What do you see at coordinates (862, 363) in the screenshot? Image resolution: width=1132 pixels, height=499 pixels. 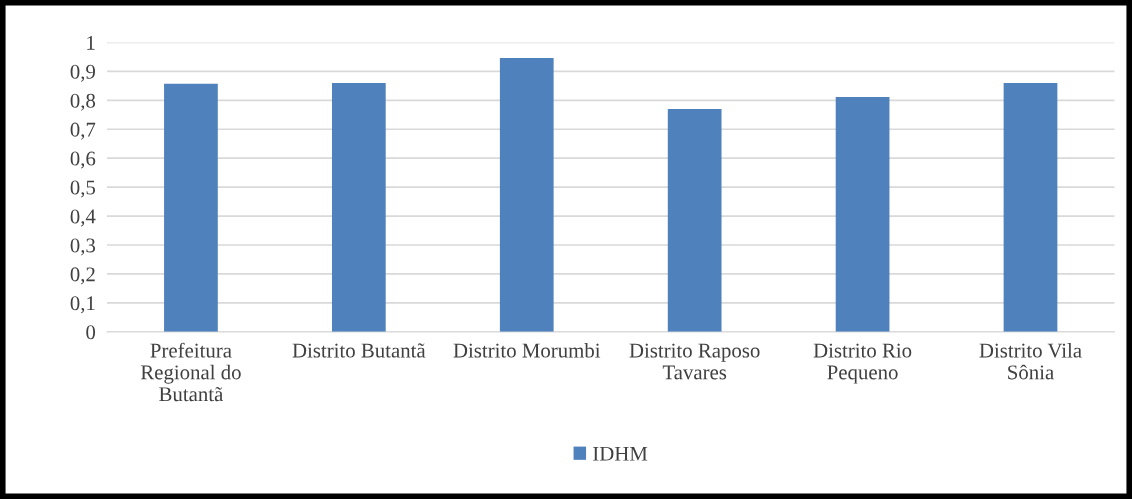 I see `x-tick-label: Distrito Rio Pequeno` at bounding box center [862, 363].